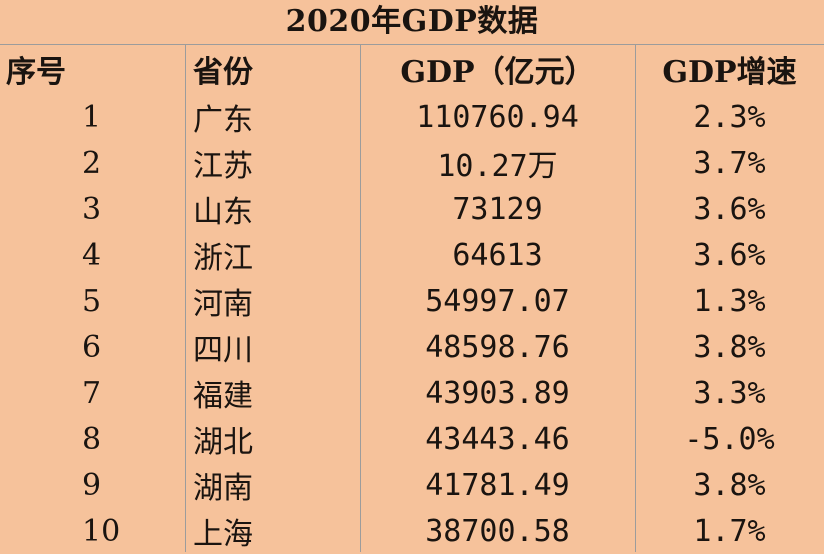 Image resolution: width=824 pixels, height=554 pixels. I want to click on table-row: 7 福建 43903.89 3.3%, so click(412, 393).